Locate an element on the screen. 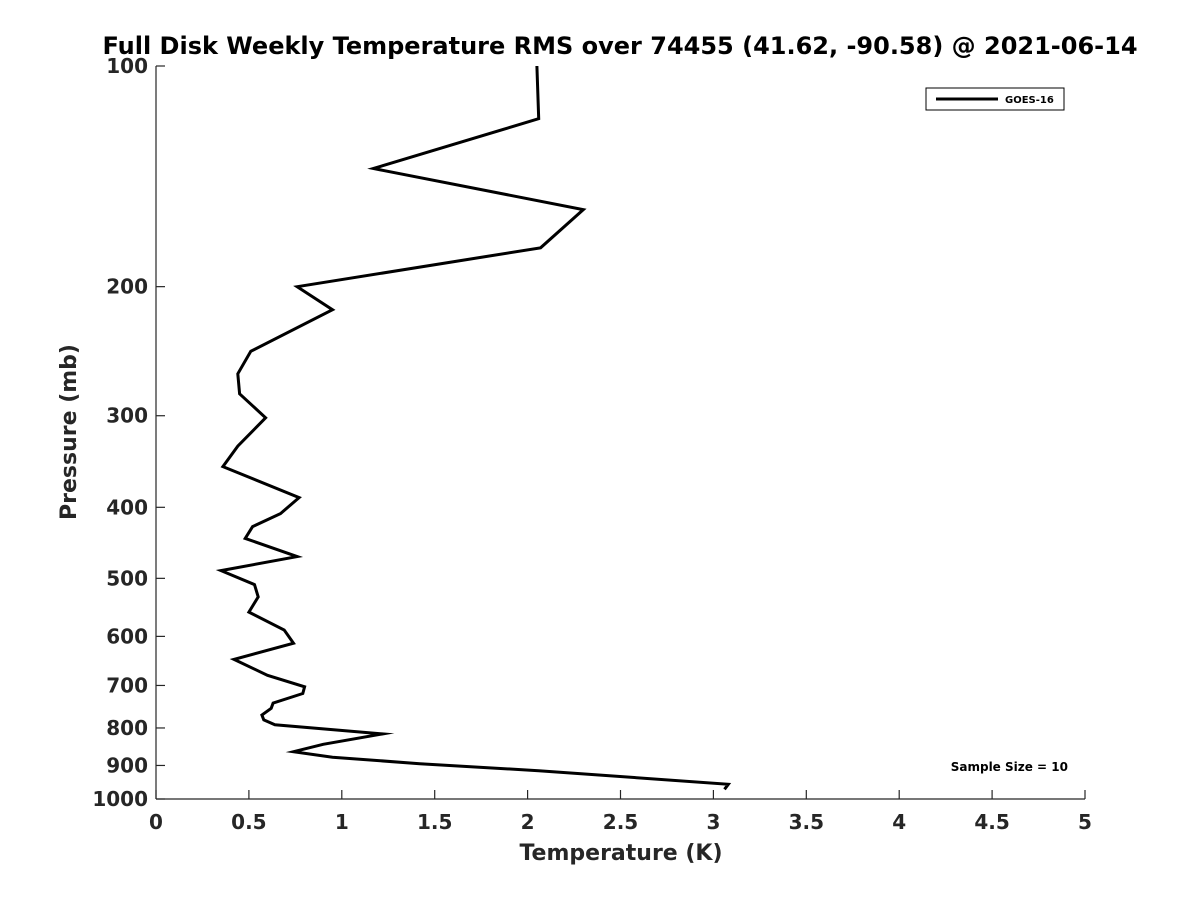  legend: GOES-16 is located at coordinates (995, 99).